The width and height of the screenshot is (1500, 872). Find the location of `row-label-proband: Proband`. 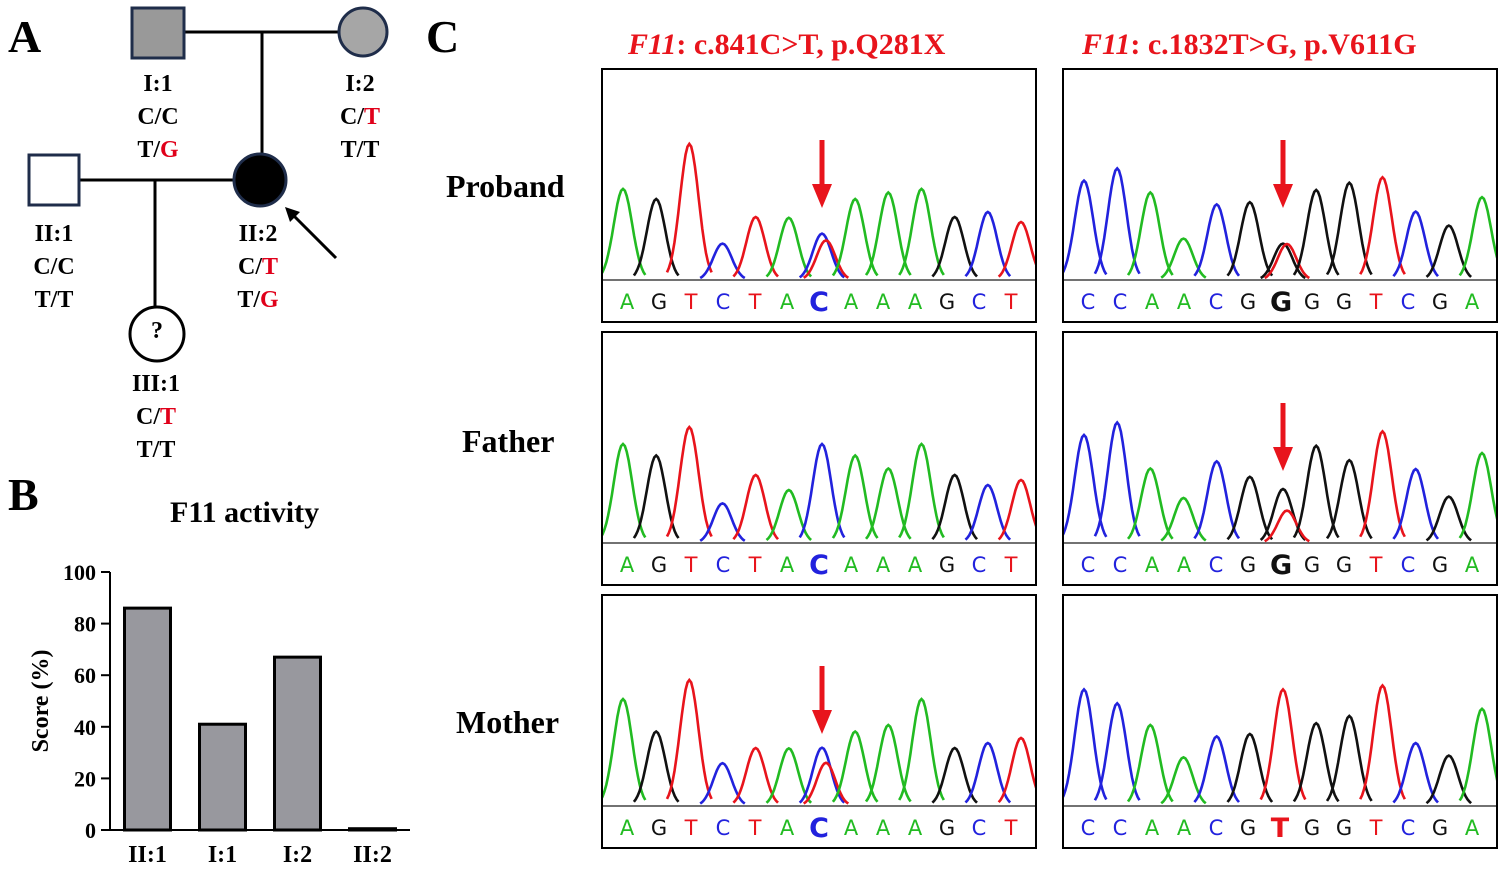

row-label-proband: Proband is located at coordinates (505, 186).